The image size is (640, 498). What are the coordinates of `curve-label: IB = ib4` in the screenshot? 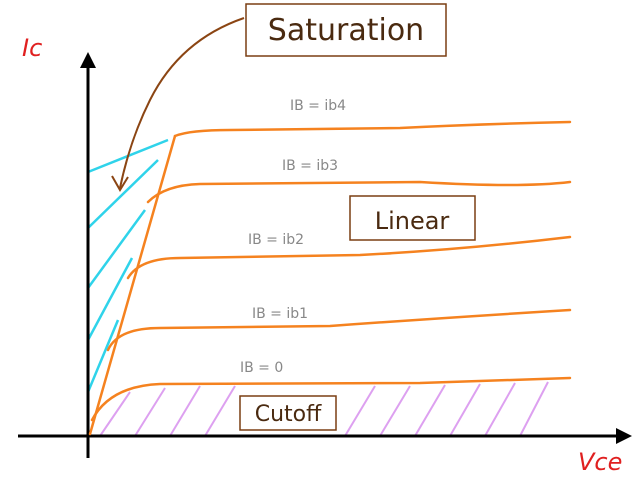 It's located at (318, 106).